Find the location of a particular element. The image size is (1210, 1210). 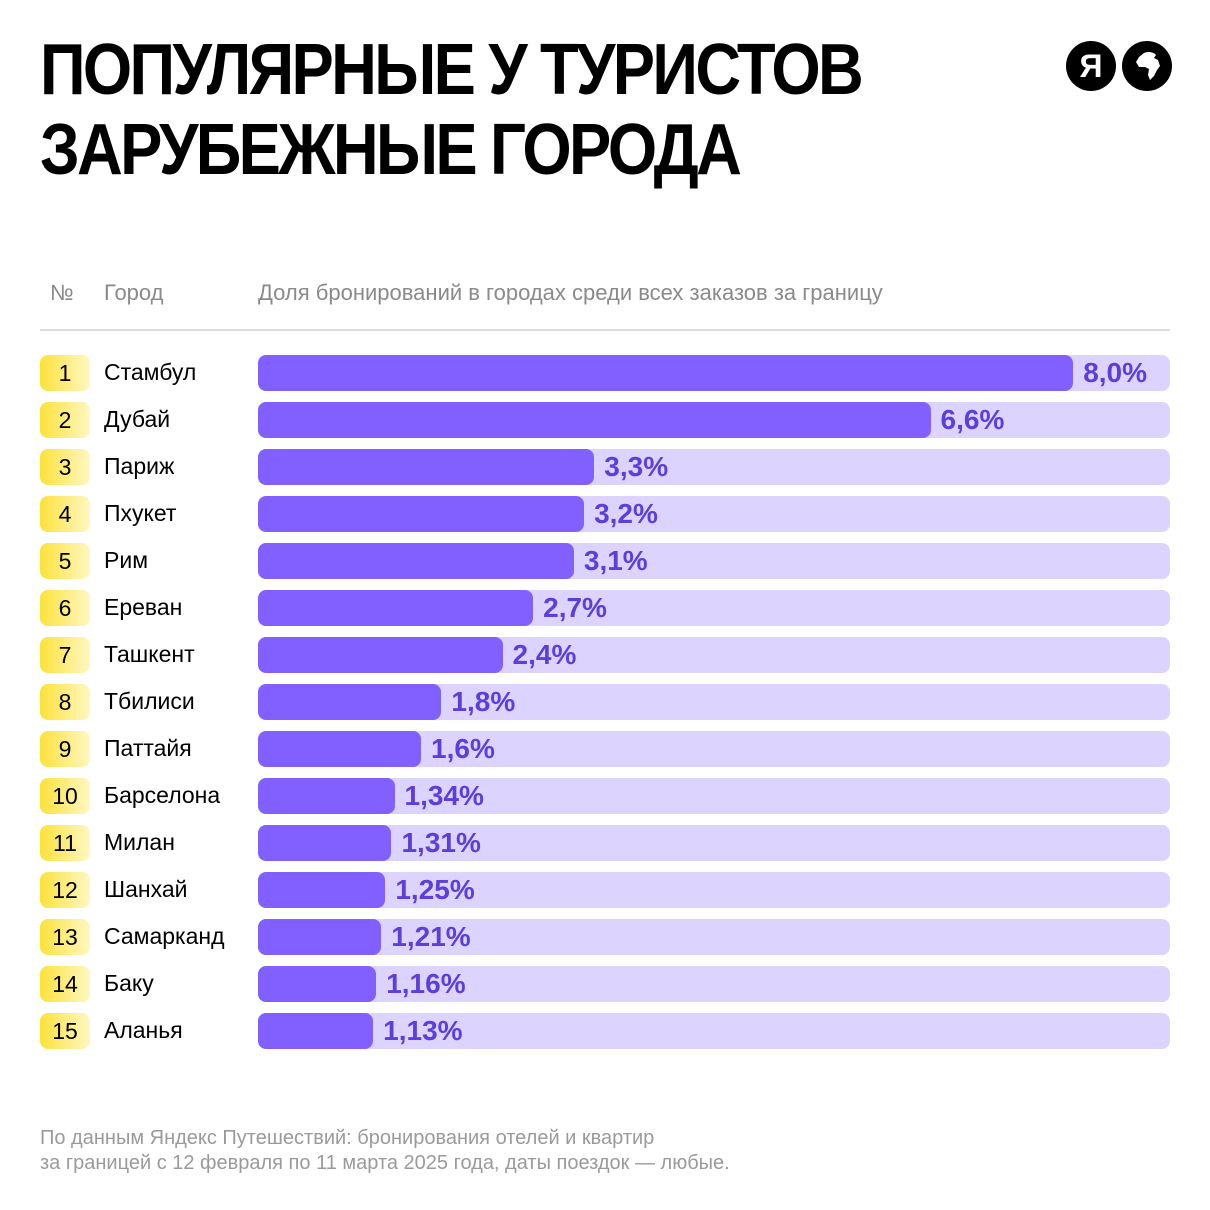

rank-badge: 3 is located at coordinates (65, 467).